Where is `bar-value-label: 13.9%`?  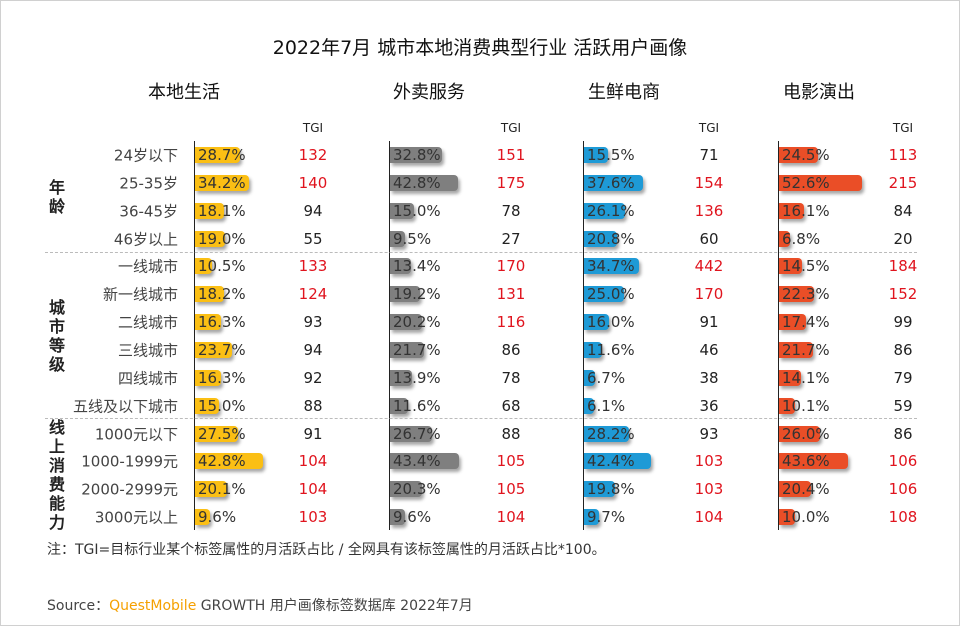 bar-value-label: 13.9% is located at coordinates (417, 377).